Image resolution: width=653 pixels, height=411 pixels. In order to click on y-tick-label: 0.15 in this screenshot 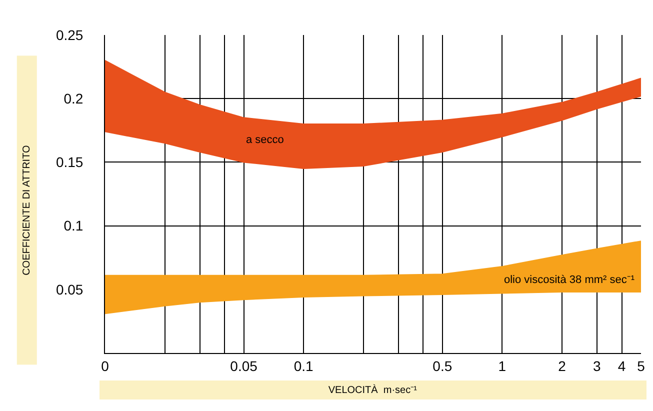, I will do `click(70, 162)`.